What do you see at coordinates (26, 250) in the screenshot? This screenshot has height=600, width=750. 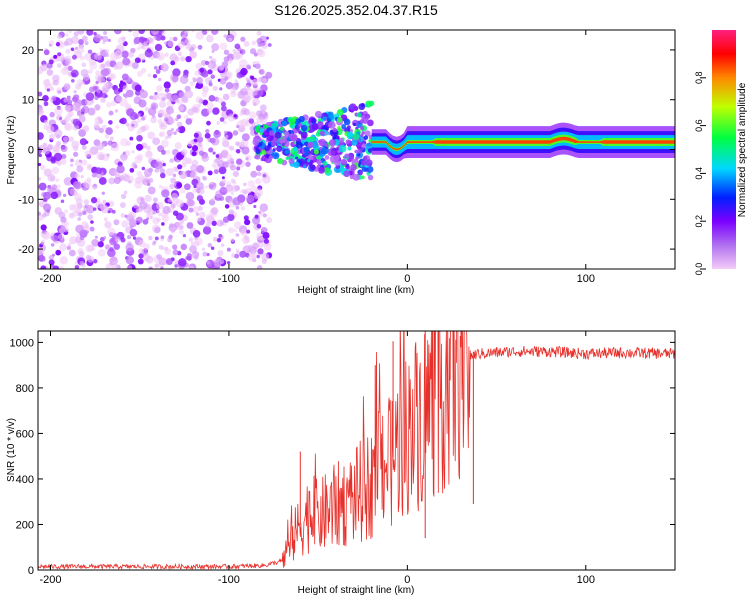 I see `spectrogram-ytick-label: -20` at bounding box center [26, 250].